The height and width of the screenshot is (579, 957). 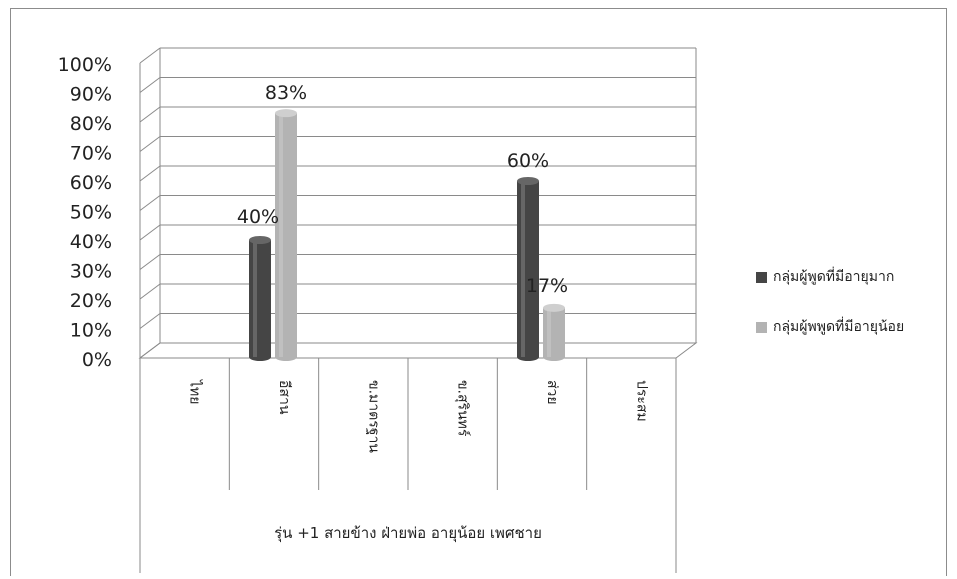 I want to click on legend-item-older: กลุ่มผู้พูดที่มีอายุมาก, so click(x=825, y=277).